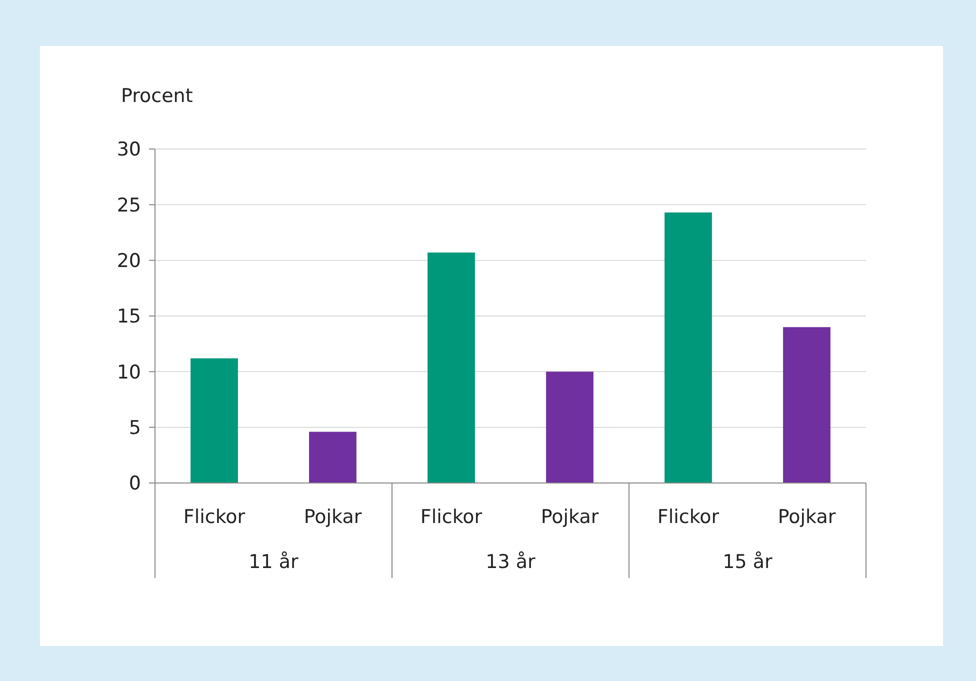 This screenshot has width=976, height=681. Describe the element at coordinates (511, 562) in the screenshot. I see `x-tick-label: 13 år` at that location.